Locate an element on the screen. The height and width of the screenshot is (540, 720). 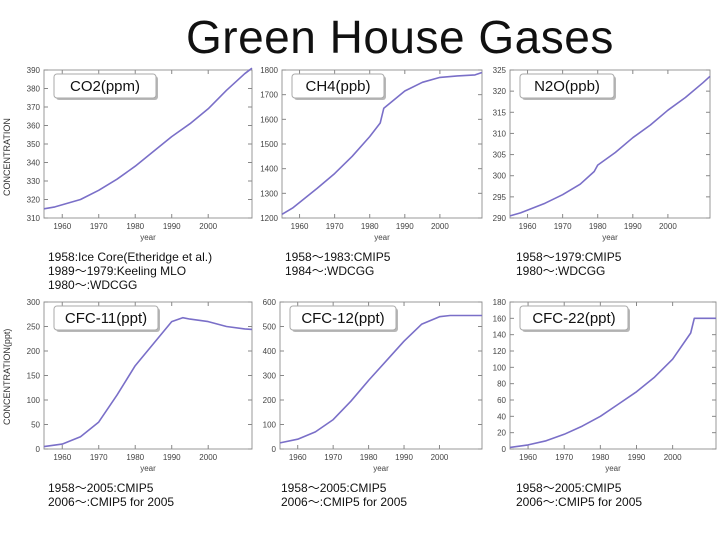
y-tick-label: 290 is located at coordinates (500, 218).